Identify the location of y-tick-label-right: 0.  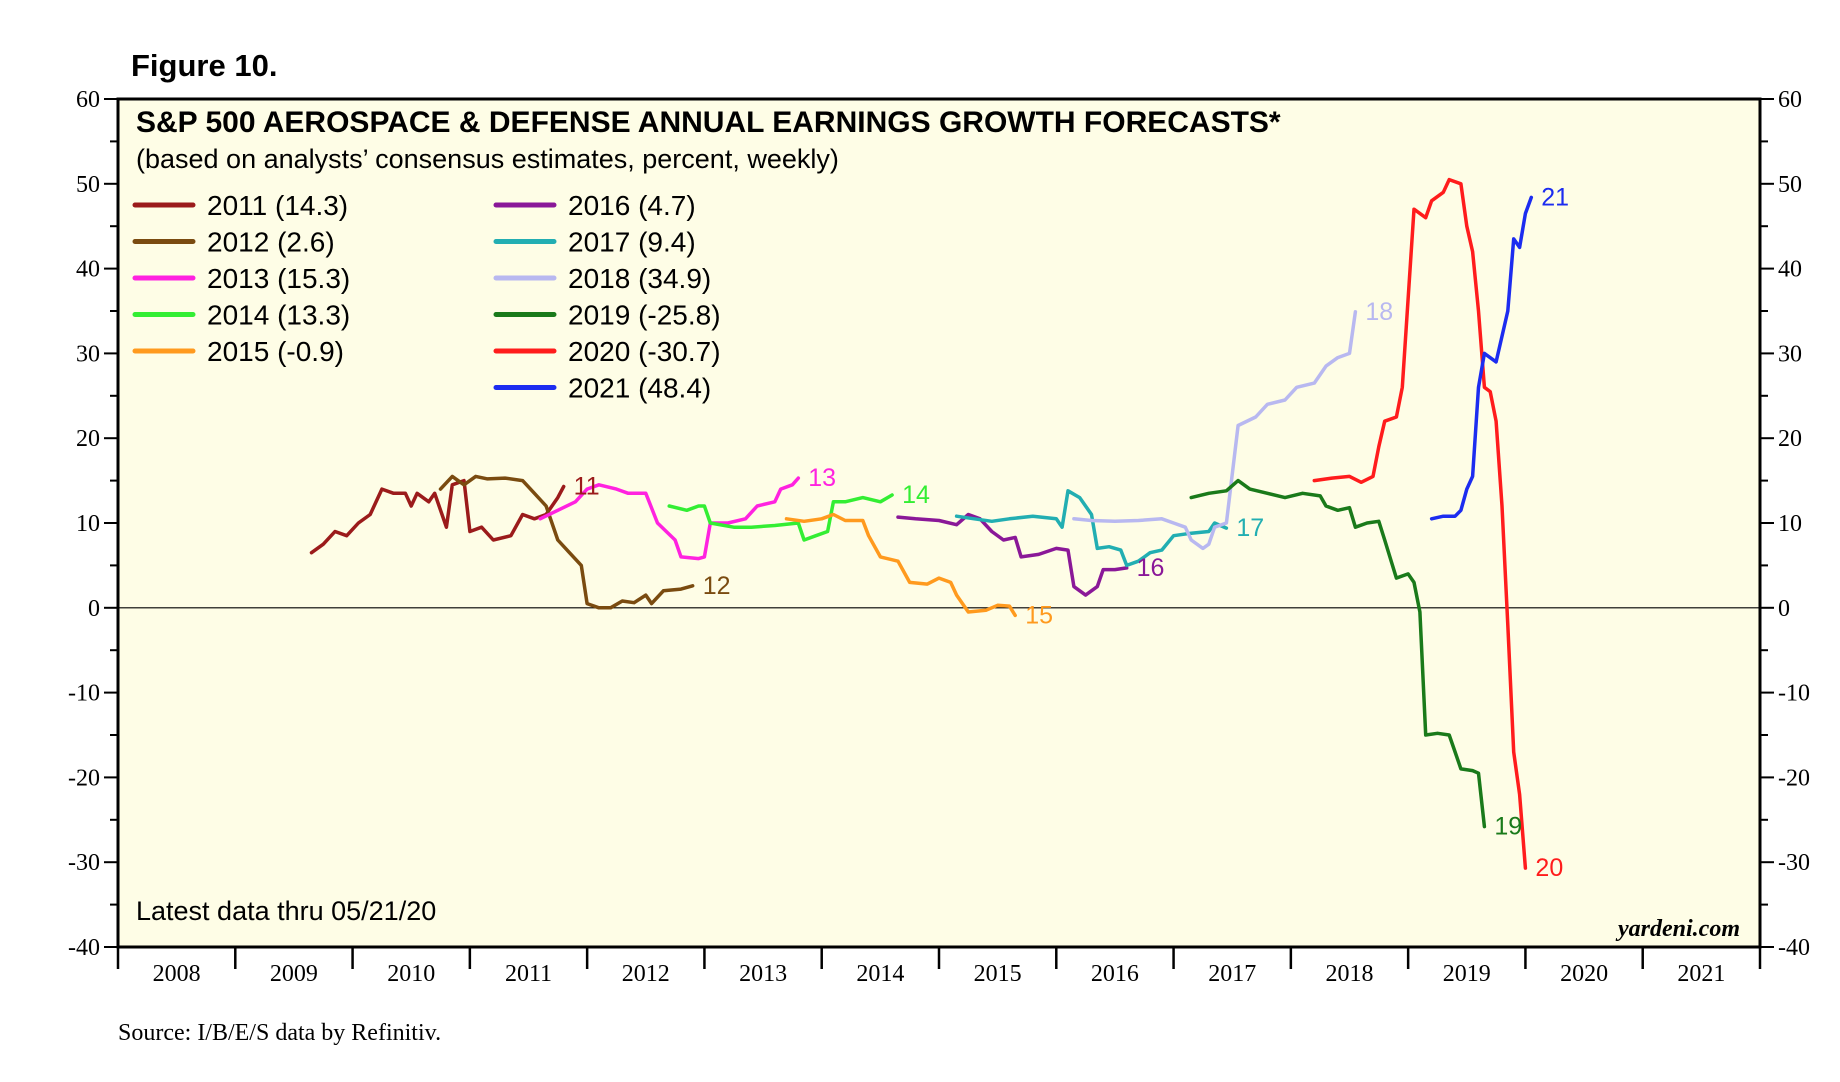
(1784, 609).